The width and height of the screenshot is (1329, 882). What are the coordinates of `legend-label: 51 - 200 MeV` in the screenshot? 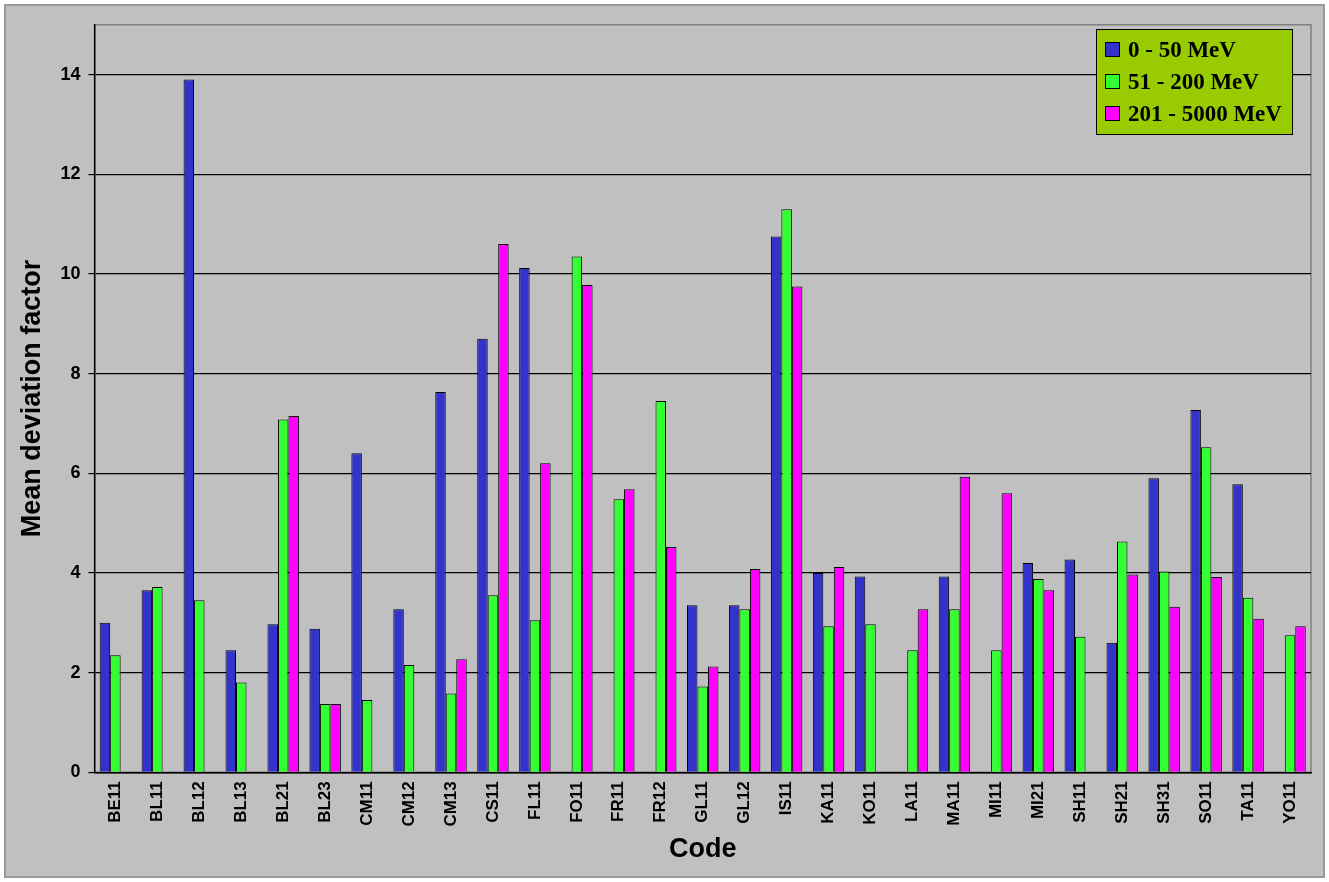 It's located at (1193, 81).